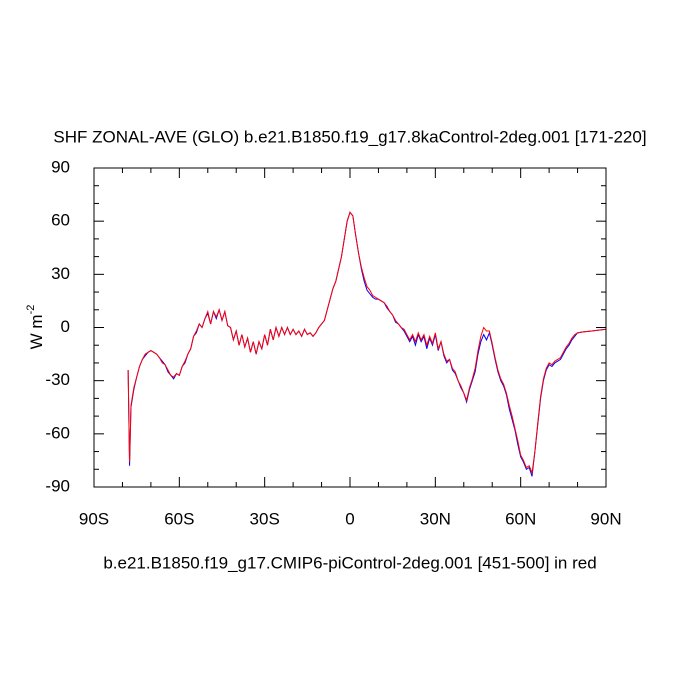 This screenshot has width=700, height=700. Describe the element at coordinates (349, 518) in the screenshot. I see `x-tick-label: 0` at that location.